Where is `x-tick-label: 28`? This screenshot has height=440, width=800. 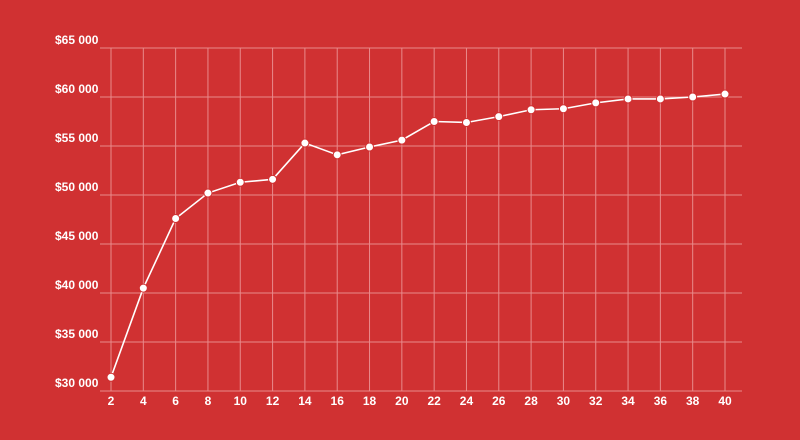
x-tick-label: 28 is located at coordinates (531, 401).